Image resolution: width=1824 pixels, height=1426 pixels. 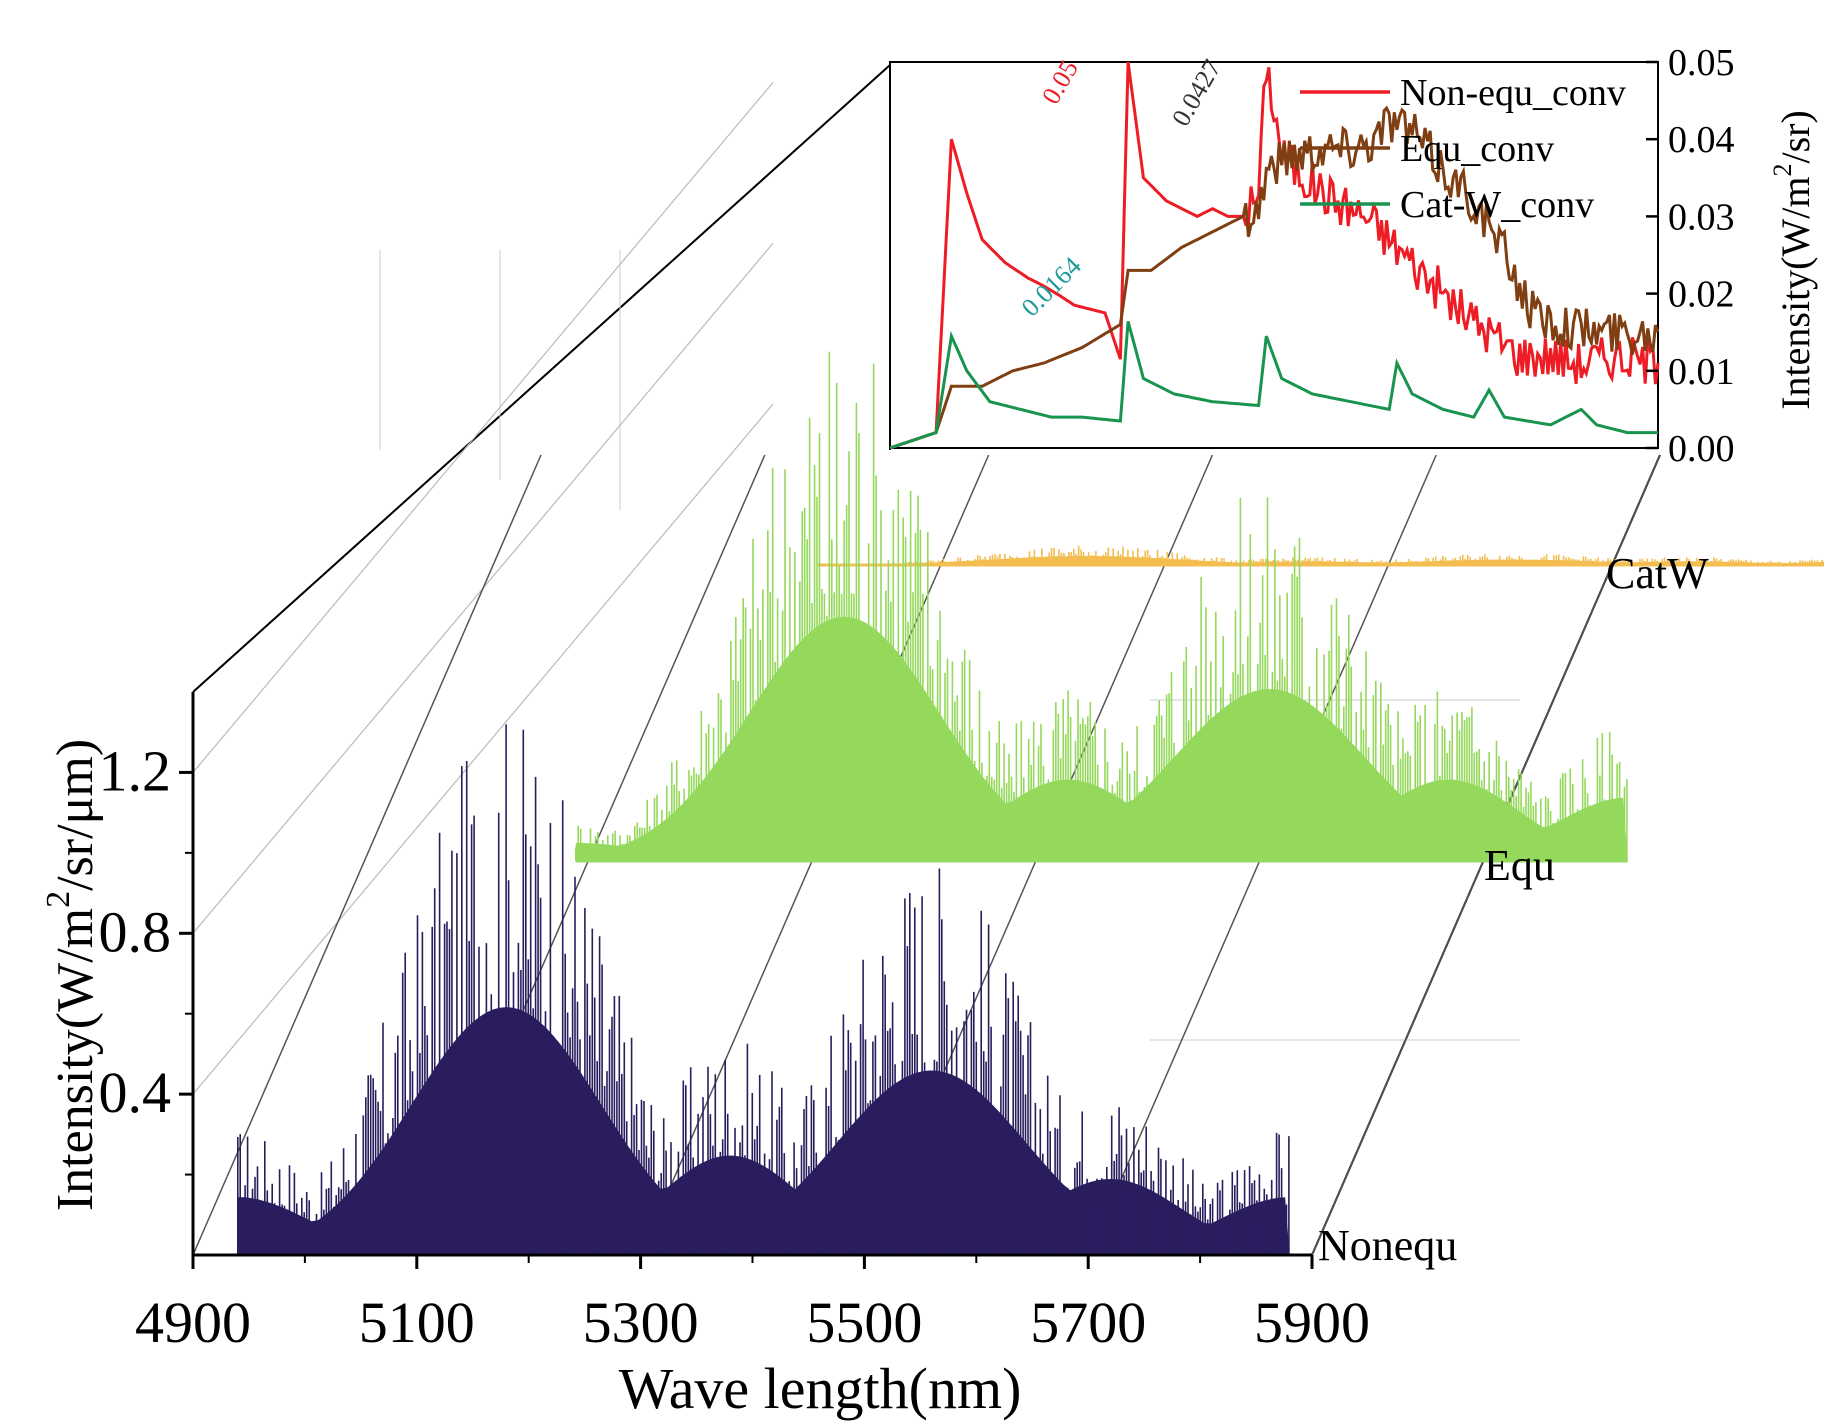 I want to click on inset-y-title-main: Intensity(W/m, so click(x=1795, y=293).